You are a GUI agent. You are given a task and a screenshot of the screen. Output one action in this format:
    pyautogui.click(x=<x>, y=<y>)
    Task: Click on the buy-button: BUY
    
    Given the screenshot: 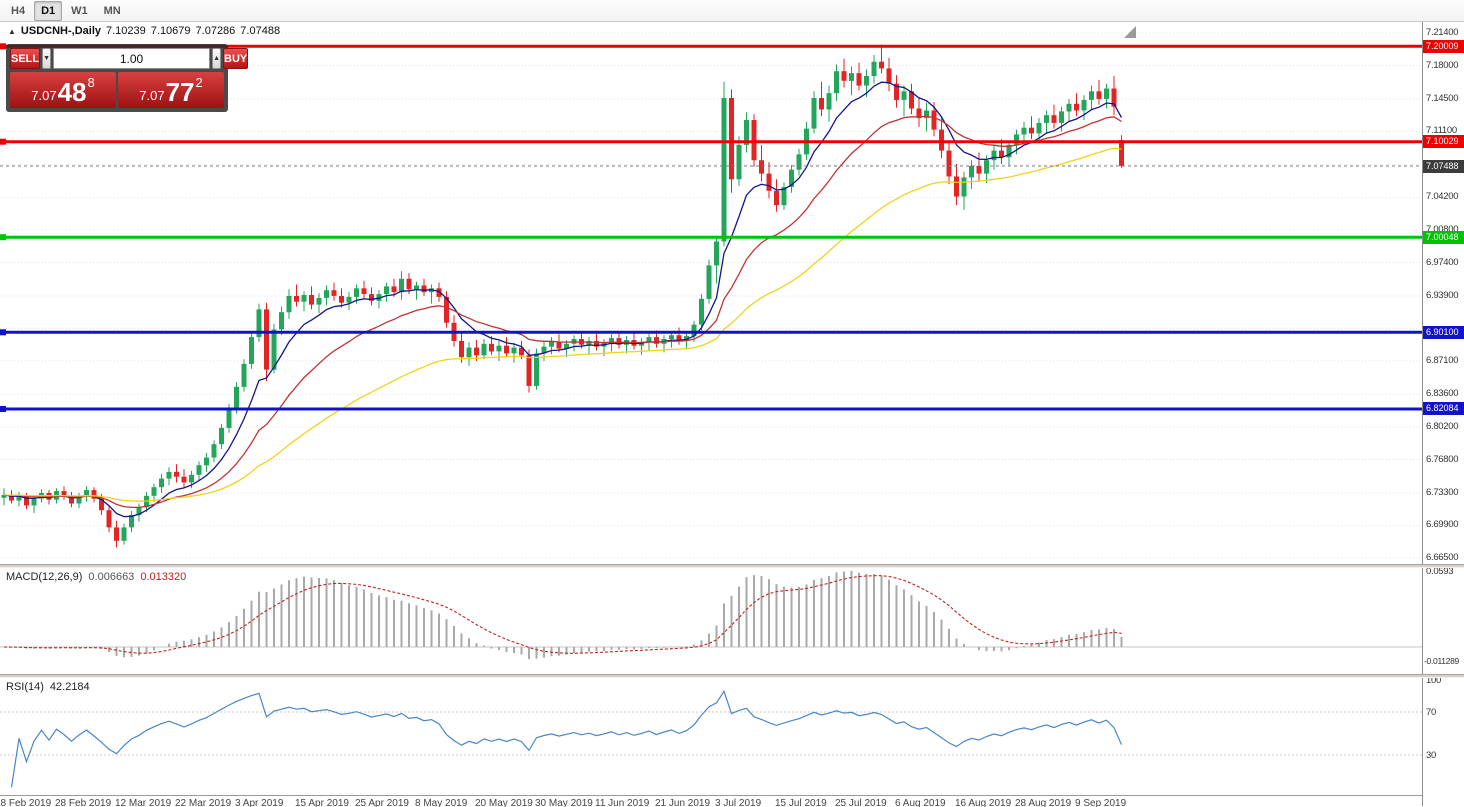 What is the action you would take?
    pyautogui.click(x=235, y=58)
    